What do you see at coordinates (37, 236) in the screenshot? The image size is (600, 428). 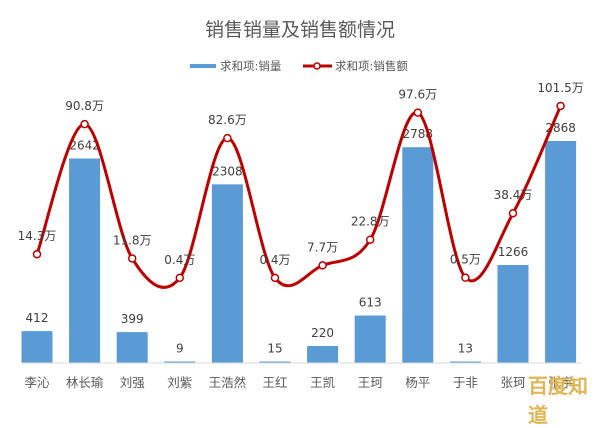 I see `line-value-label: 14.3万` at bounding box center [37, 236].